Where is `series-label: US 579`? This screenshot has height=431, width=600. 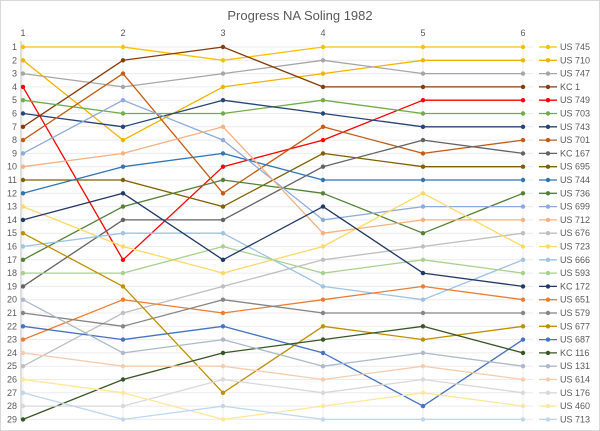
series-label: US 579 is located at coordinates (575, 313).